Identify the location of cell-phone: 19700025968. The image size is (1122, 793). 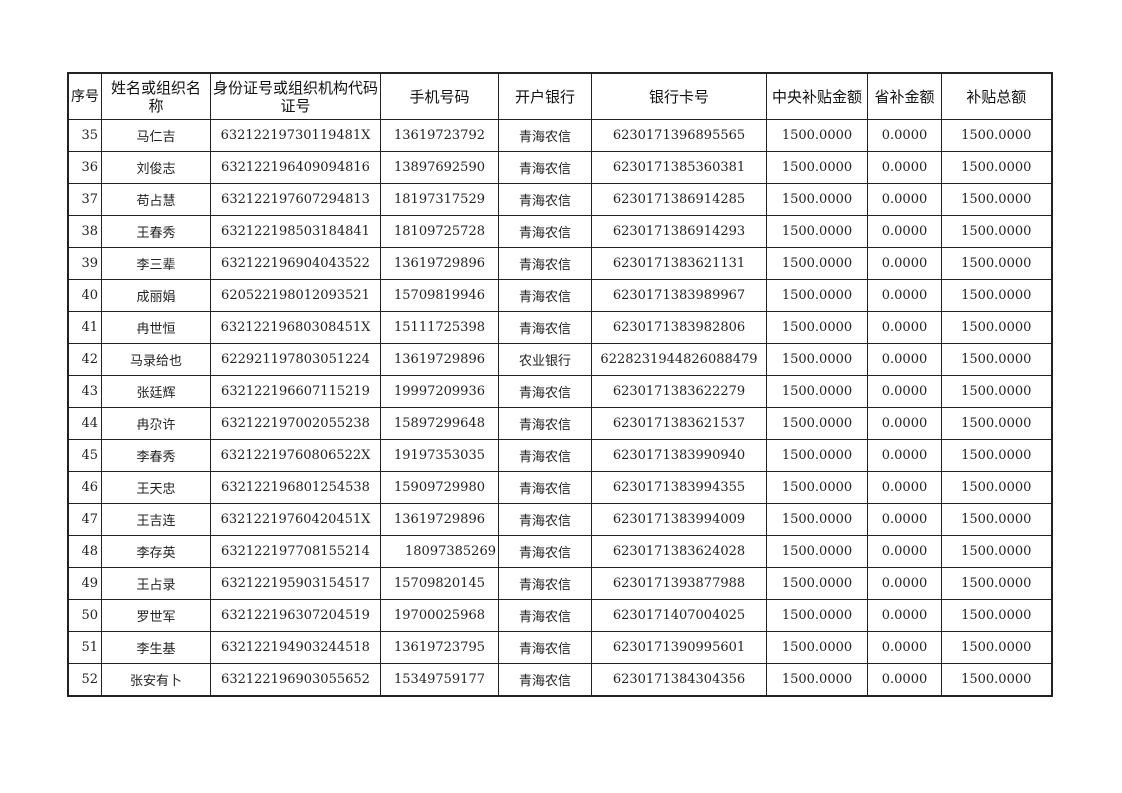
(439, 615).